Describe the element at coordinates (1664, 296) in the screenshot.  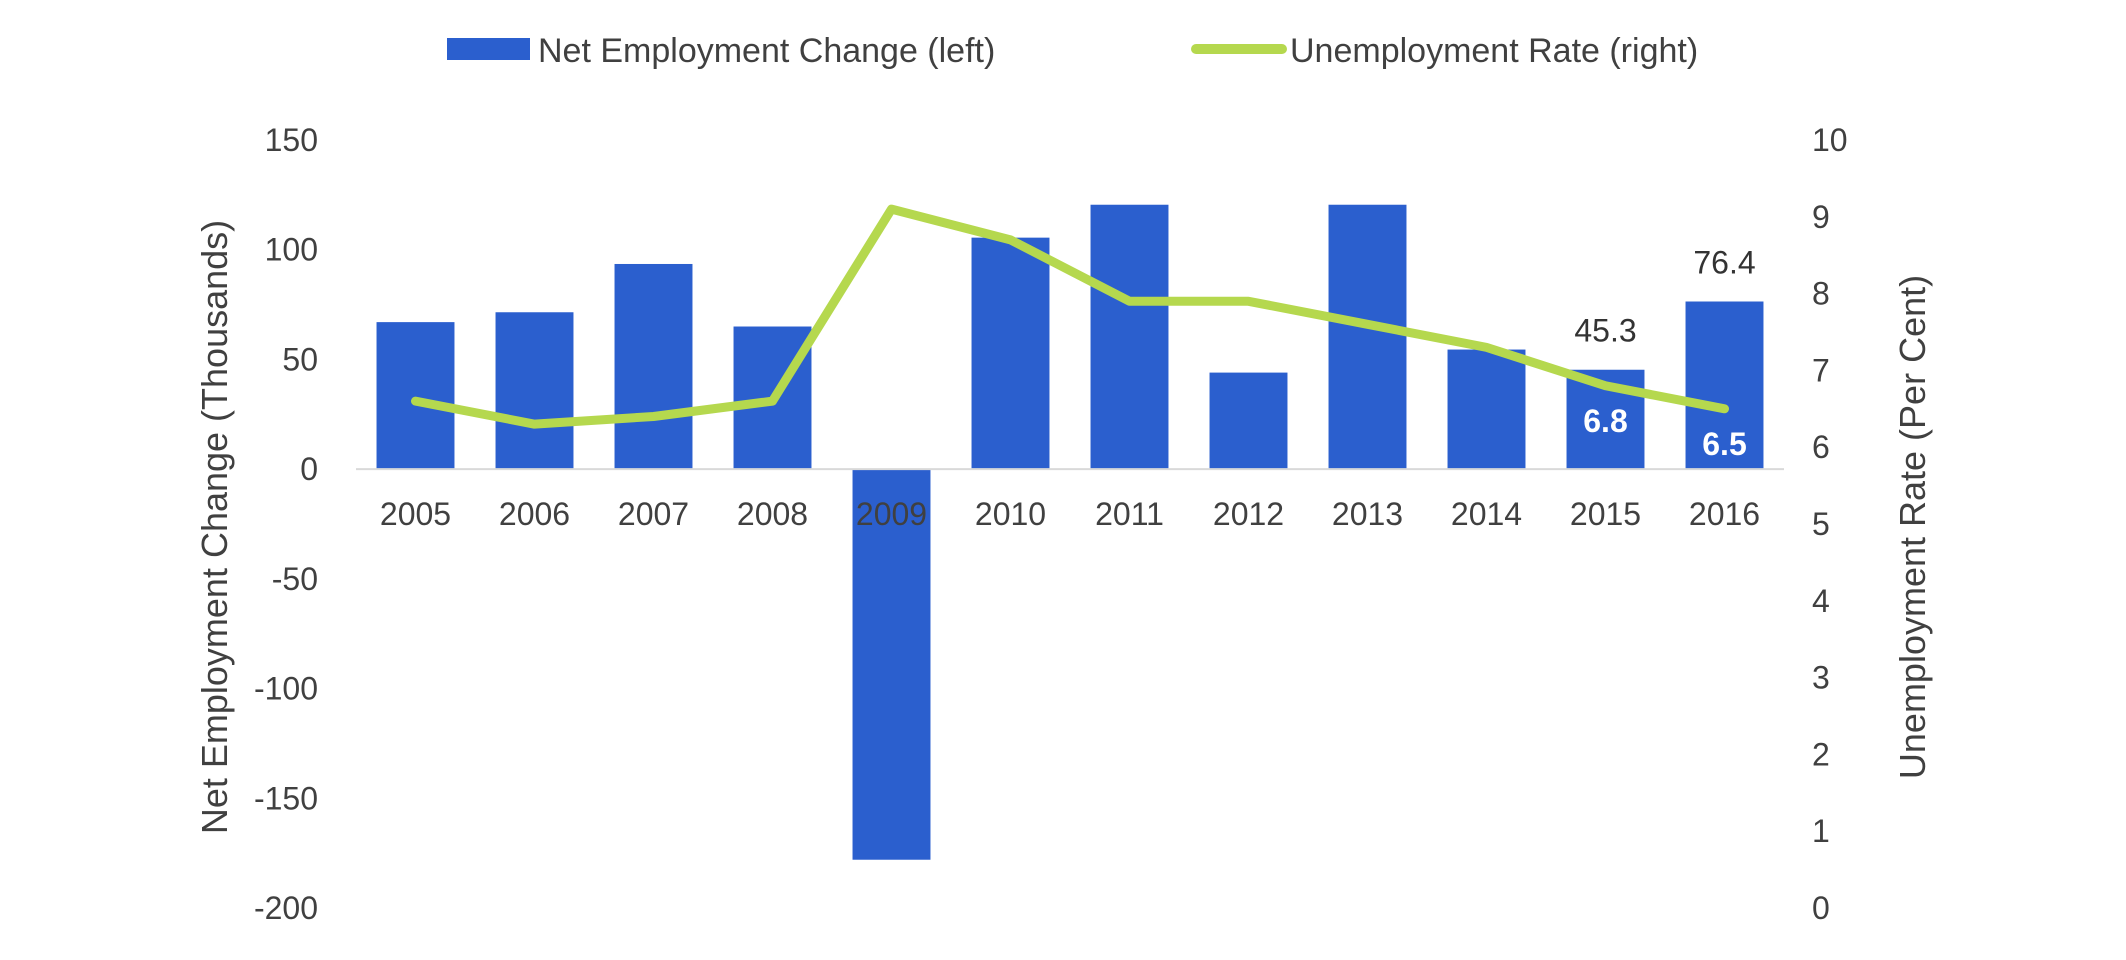
I see `bar-data-labels: 45.3 76.4` at that location.